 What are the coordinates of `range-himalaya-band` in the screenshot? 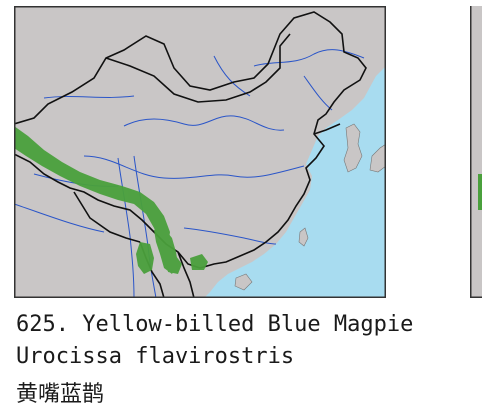 It's located at (92, 186).